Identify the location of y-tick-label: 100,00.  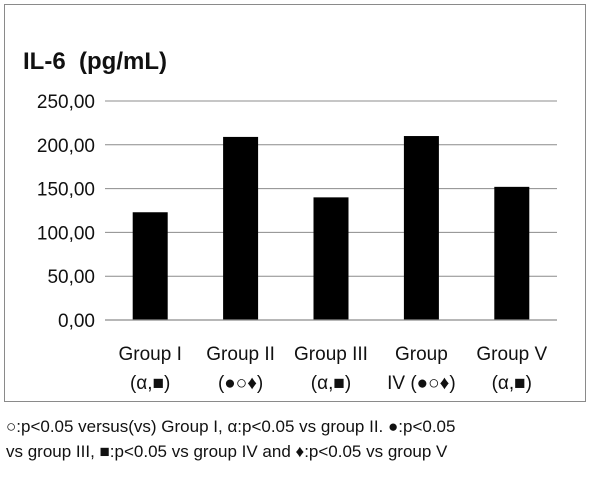
(66, 233).